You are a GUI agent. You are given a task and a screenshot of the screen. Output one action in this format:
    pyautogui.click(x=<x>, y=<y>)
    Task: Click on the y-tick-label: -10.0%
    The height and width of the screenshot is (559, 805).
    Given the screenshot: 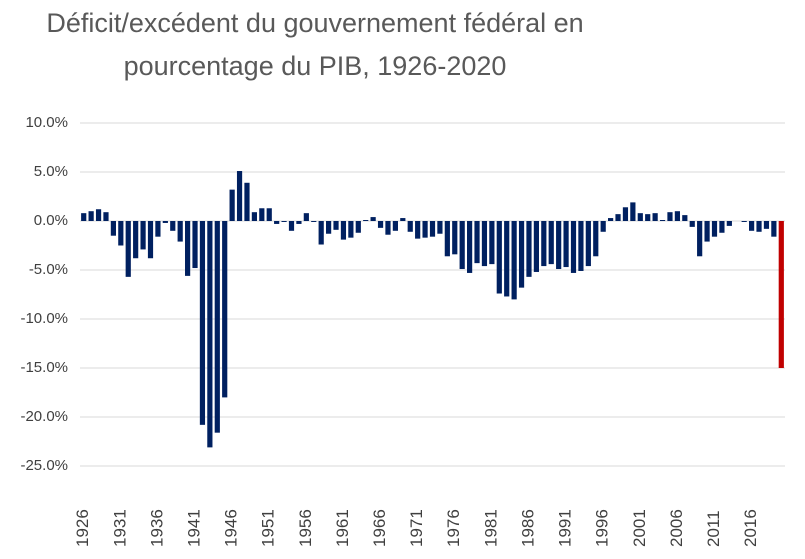 What is the action you would take?
    pyautogui.click(x=44, y=318)
    